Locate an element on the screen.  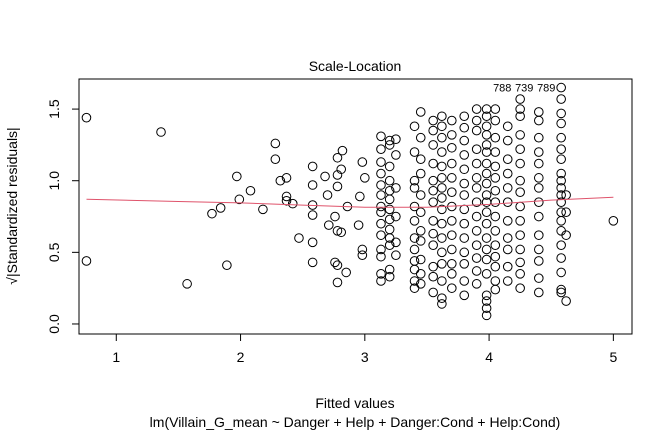
point-label: 789 is located at coordinates (546, 89).